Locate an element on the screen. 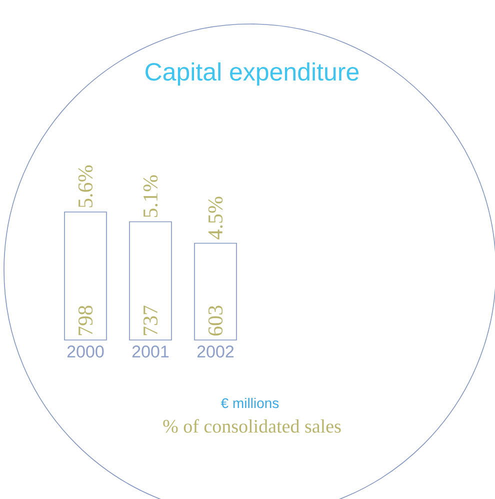  data-label: 798 is located at coordinates (85, 321).